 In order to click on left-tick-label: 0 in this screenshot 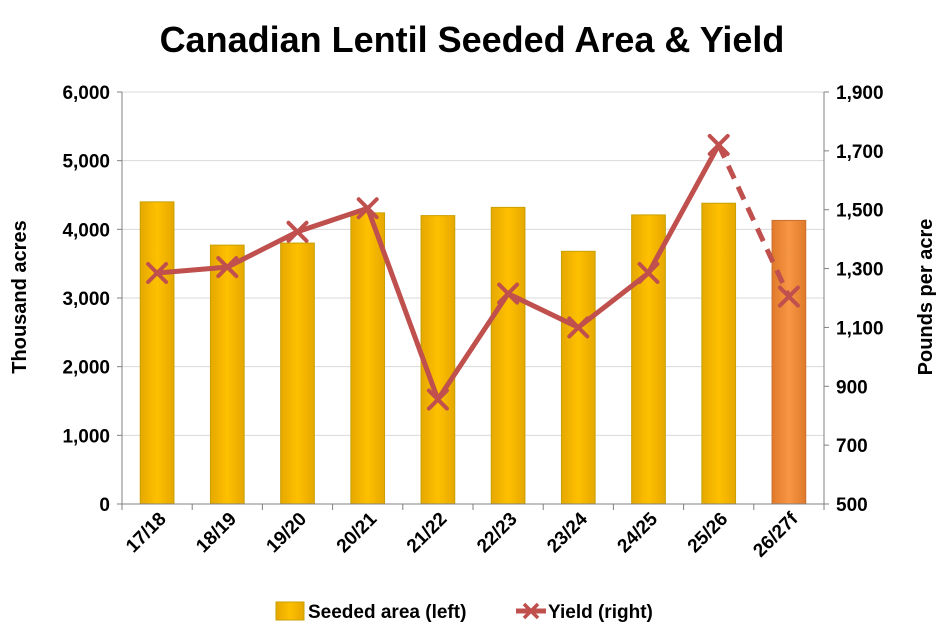, I will do `click(104, 505)`.